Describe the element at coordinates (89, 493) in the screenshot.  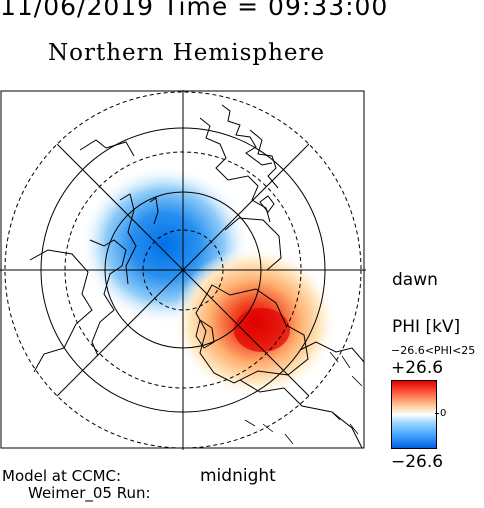
I see `run-label: Weimer_05 Run:` at that location.